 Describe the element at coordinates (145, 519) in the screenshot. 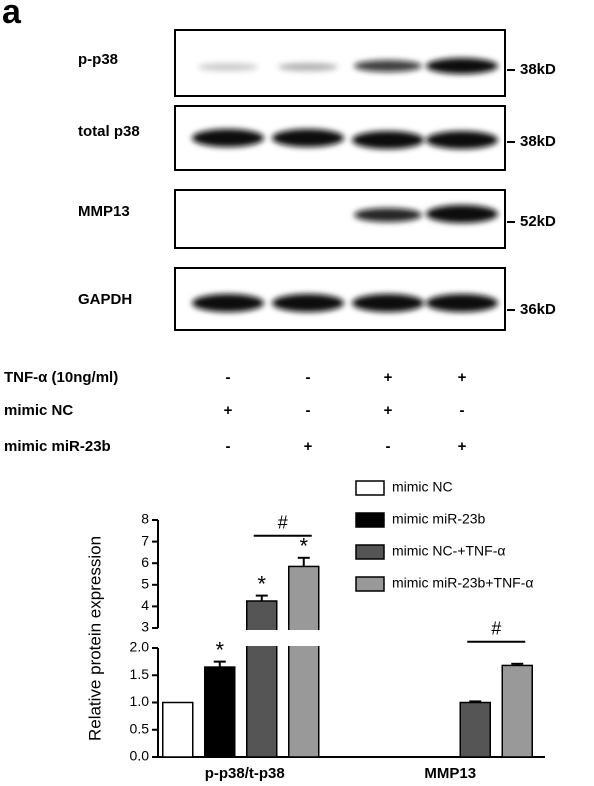

I see `y-tick-label: 8` at that location.